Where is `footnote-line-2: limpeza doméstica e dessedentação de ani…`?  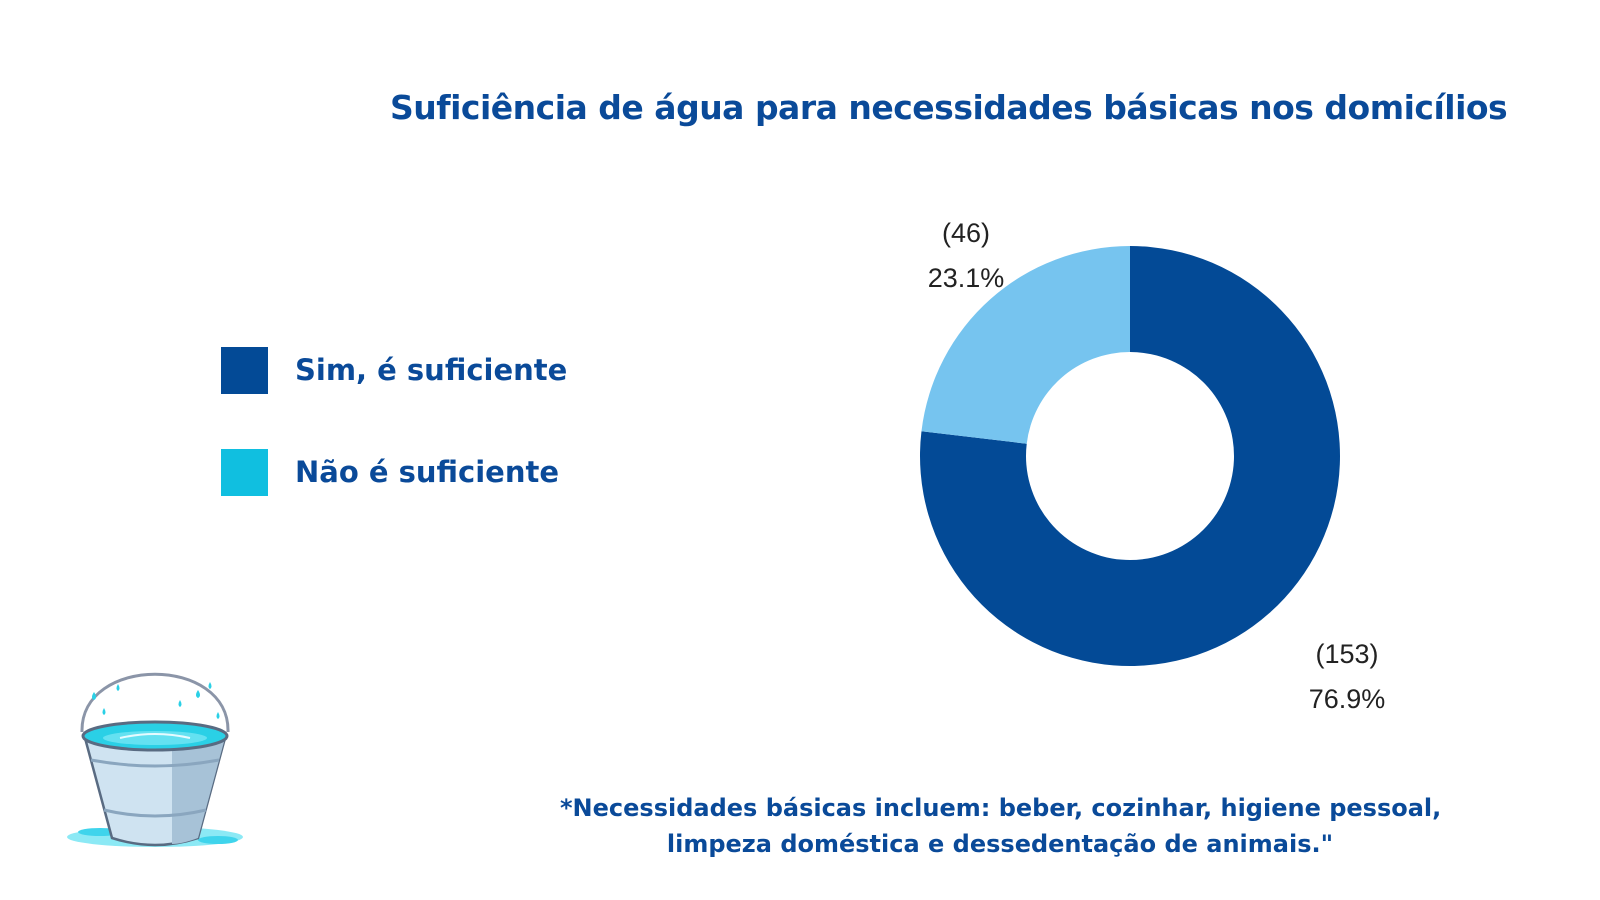 footnote-line-2: limpeza doméstica e dessedentação de ani… is located at coordinates (1000, 844).